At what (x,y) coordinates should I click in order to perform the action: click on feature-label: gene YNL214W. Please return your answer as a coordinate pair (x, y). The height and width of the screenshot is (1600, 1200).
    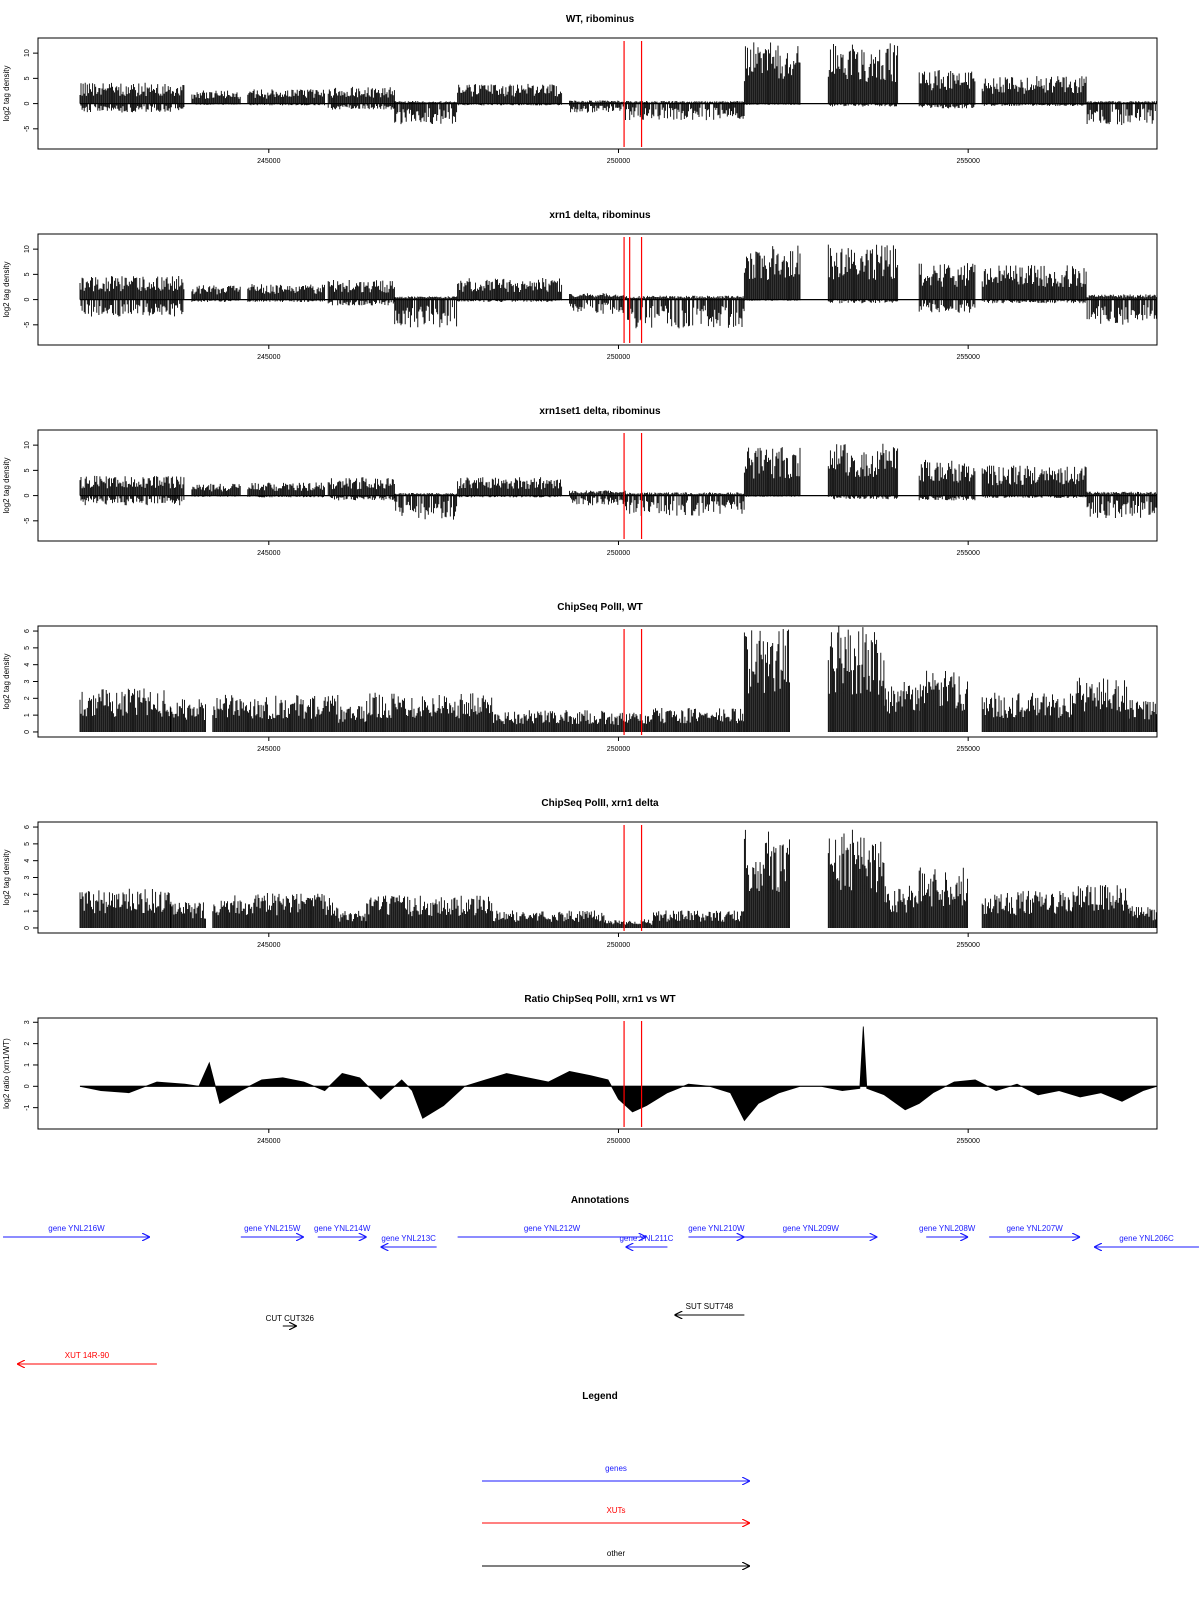
    Looking at the image, I should click on (342, 1228).